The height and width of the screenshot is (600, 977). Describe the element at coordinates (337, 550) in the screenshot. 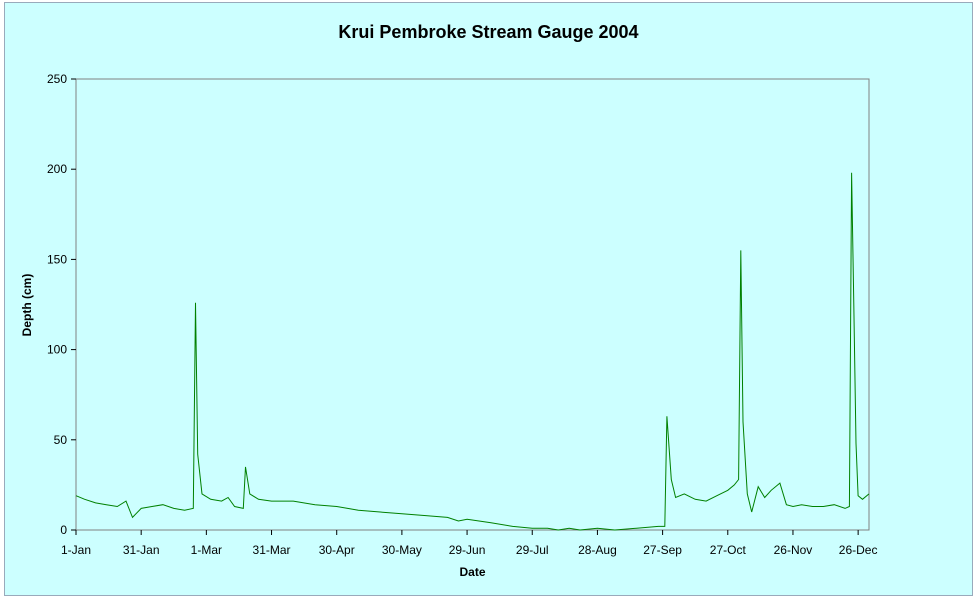

I see `x-tick-label: 30-Apr` at that location.